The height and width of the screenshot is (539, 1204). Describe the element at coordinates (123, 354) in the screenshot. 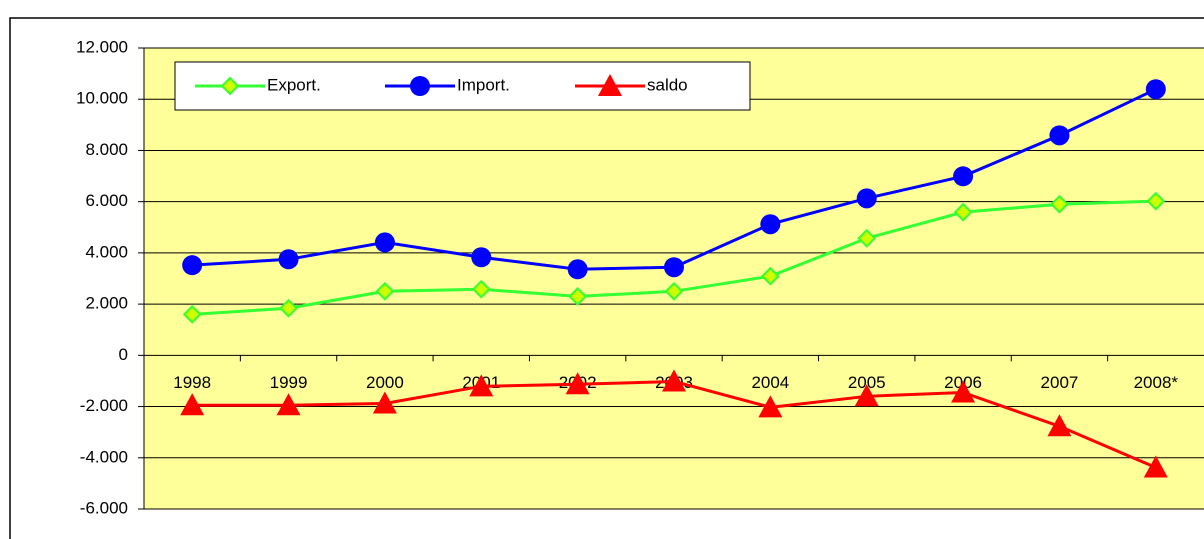

I see `y-tick-label: 0` at that location.